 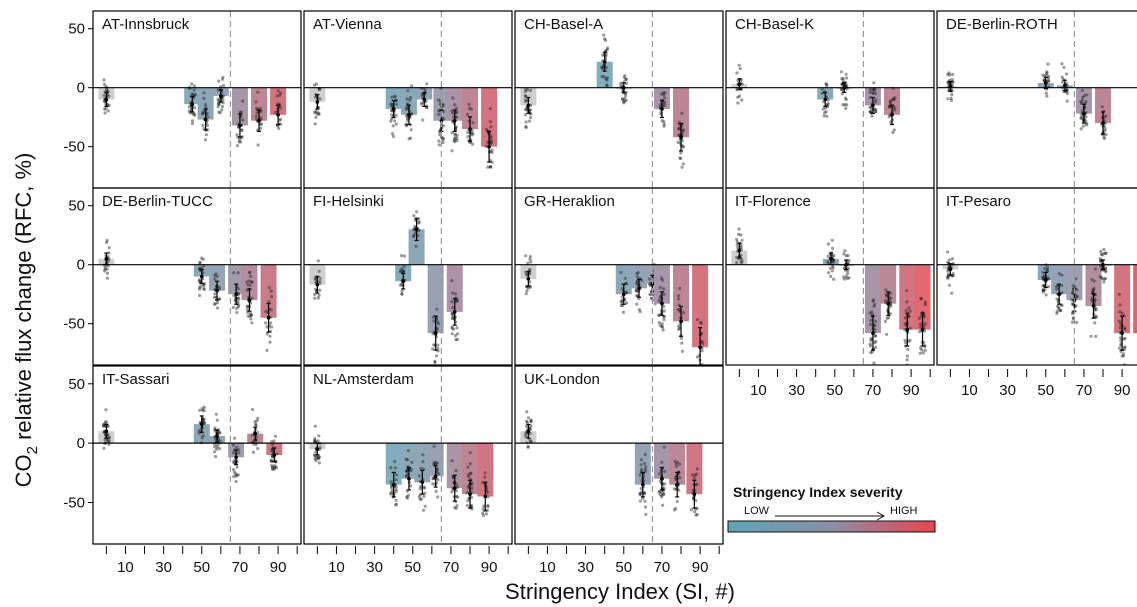 What do you see at coordinates (81, 88) in the screenshot?
I see `y-tick-label: 0` at bounding box center [81, 88].